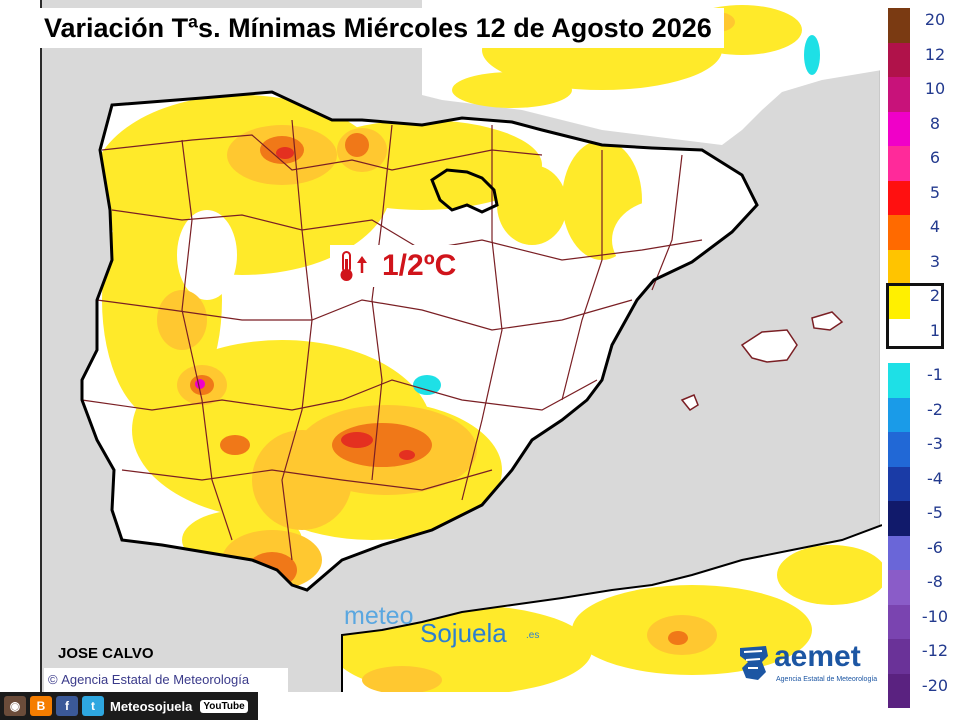 The width and height of the screenshot is (960, 720). Describe the element at coordinates (918, 358) in the screenshot. I see `legend: 20 12 10 8 6 5 4 3 2 1 -1 -2 -3 -4 -5 -6 -8 -10 -12 -20` at that location.